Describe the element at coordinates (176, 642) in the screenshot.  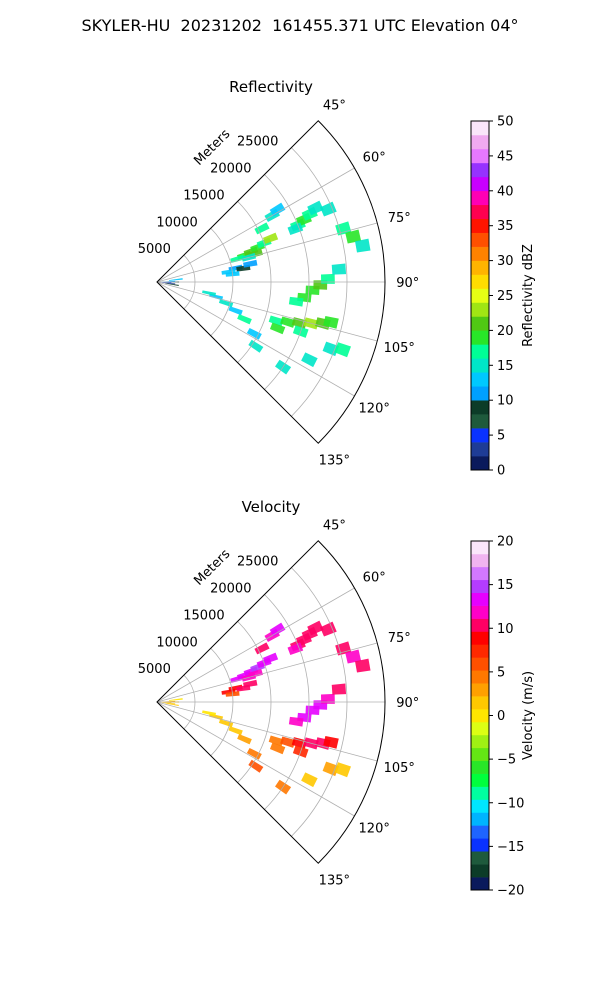
I see `radial-tick-label: 10000` at that location.